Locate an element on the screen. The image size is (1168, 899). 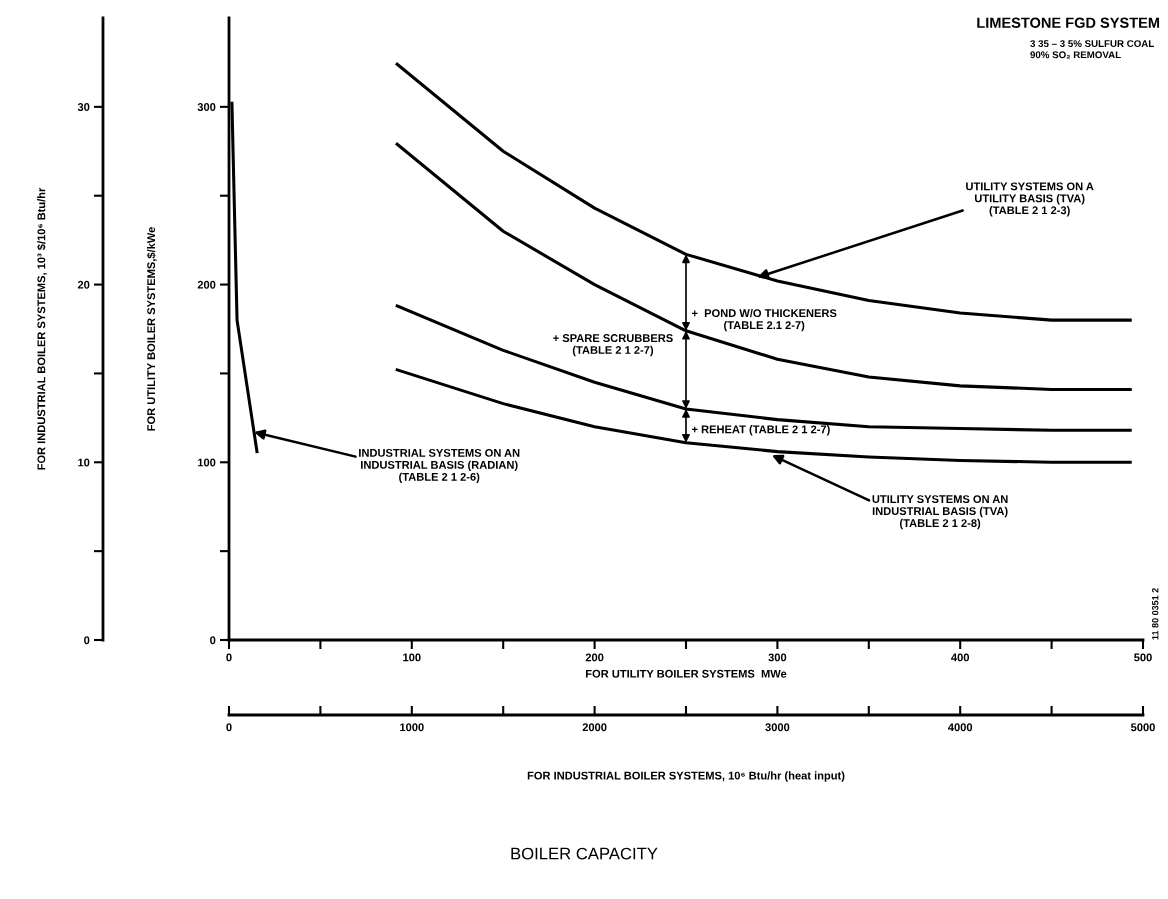
y2-tick-label: 10 is located at coordinates (84, 462).